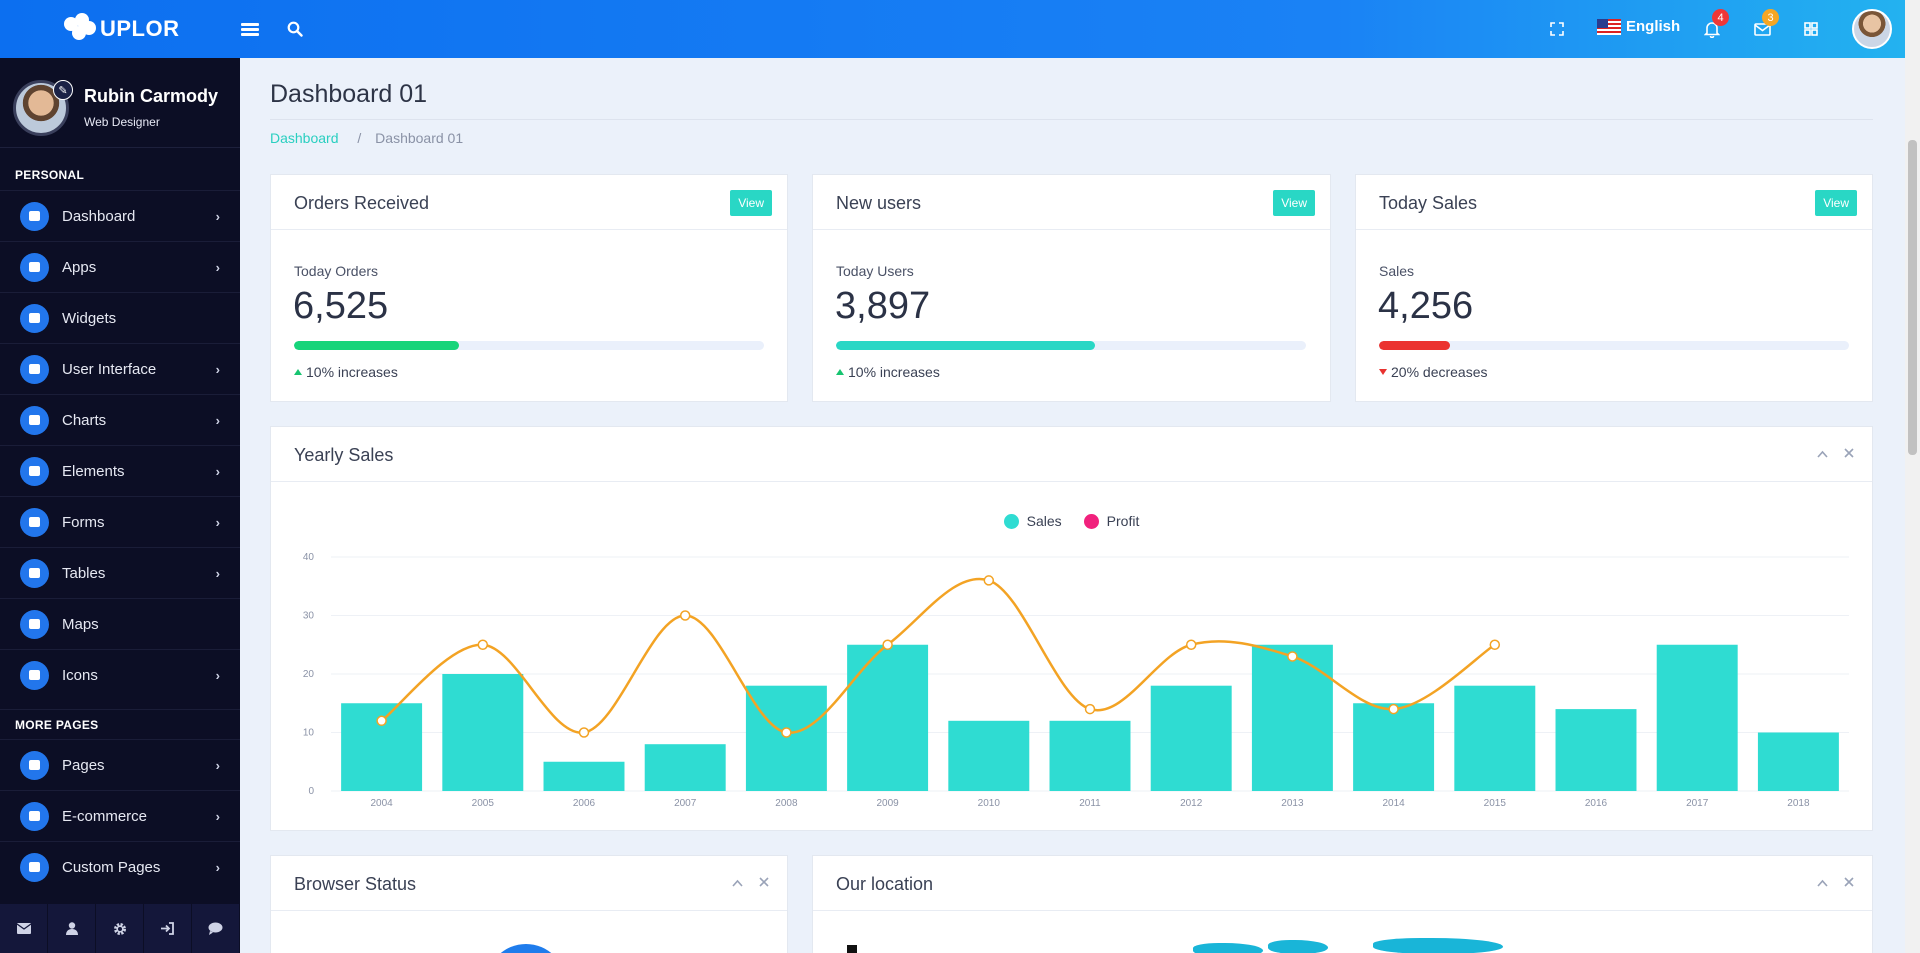 The image size is (1920, 953). I want to click on gear-icon, so click(120, 928).